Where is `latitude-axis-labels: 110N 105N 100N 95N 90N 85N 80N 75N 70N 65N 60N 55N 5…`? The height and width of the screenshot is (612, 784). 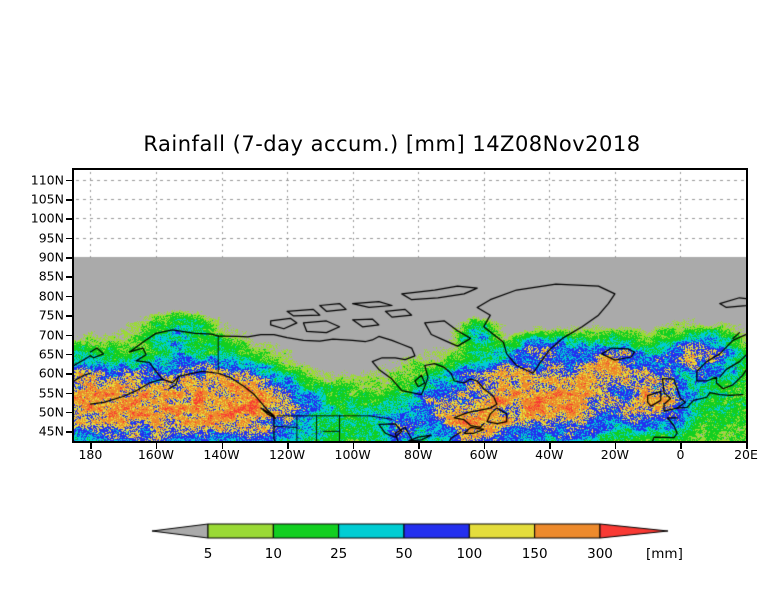 latitude-axis-labels: 110N 105N 100N 95N 90N 85N 80N 75N 70N 65N 60N 55N 5… is located at coordinates (32, 305).